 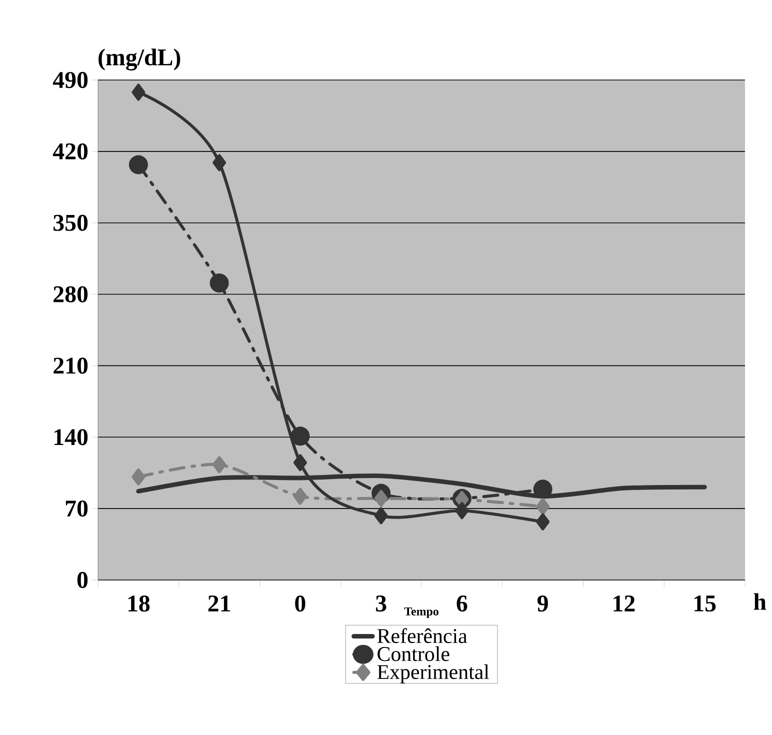 What do you see at coordinates (624, 604) in the screenshot?
I see `x-tick-label: 12` at bounding box center [624, 604].